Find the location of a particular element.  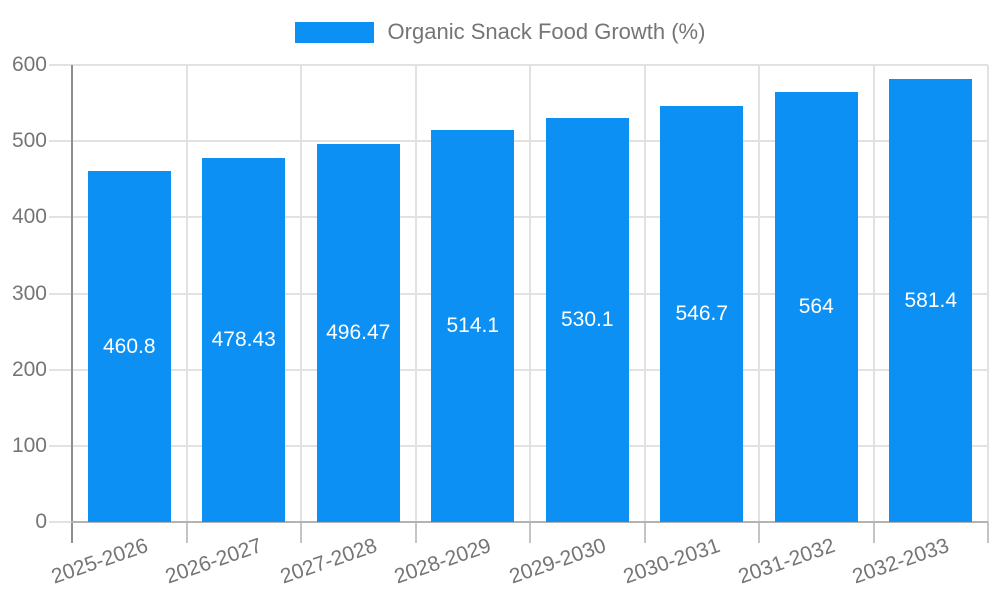

x-tick-label: 2029-2030 is located at coordinates (557, 561).